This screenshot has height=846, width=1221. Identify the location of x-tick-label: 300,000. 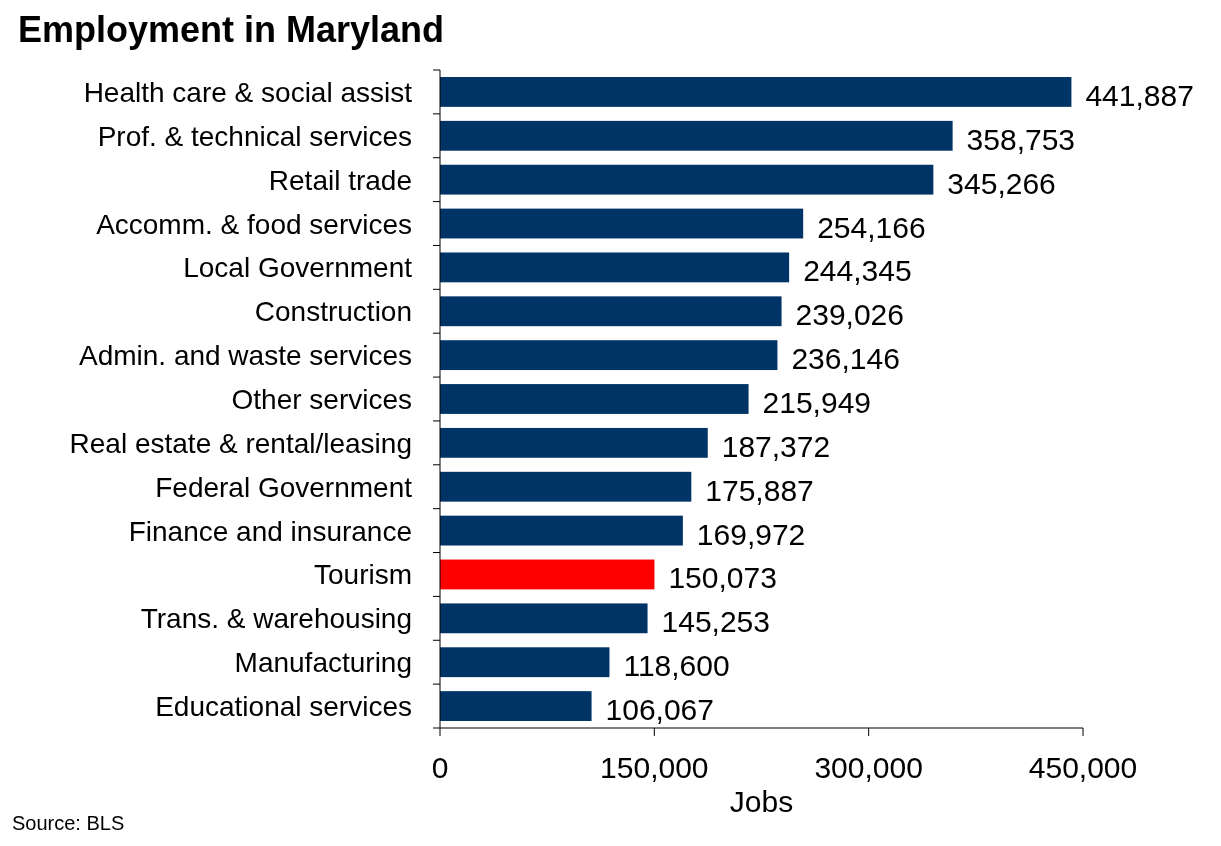
(868, 767).